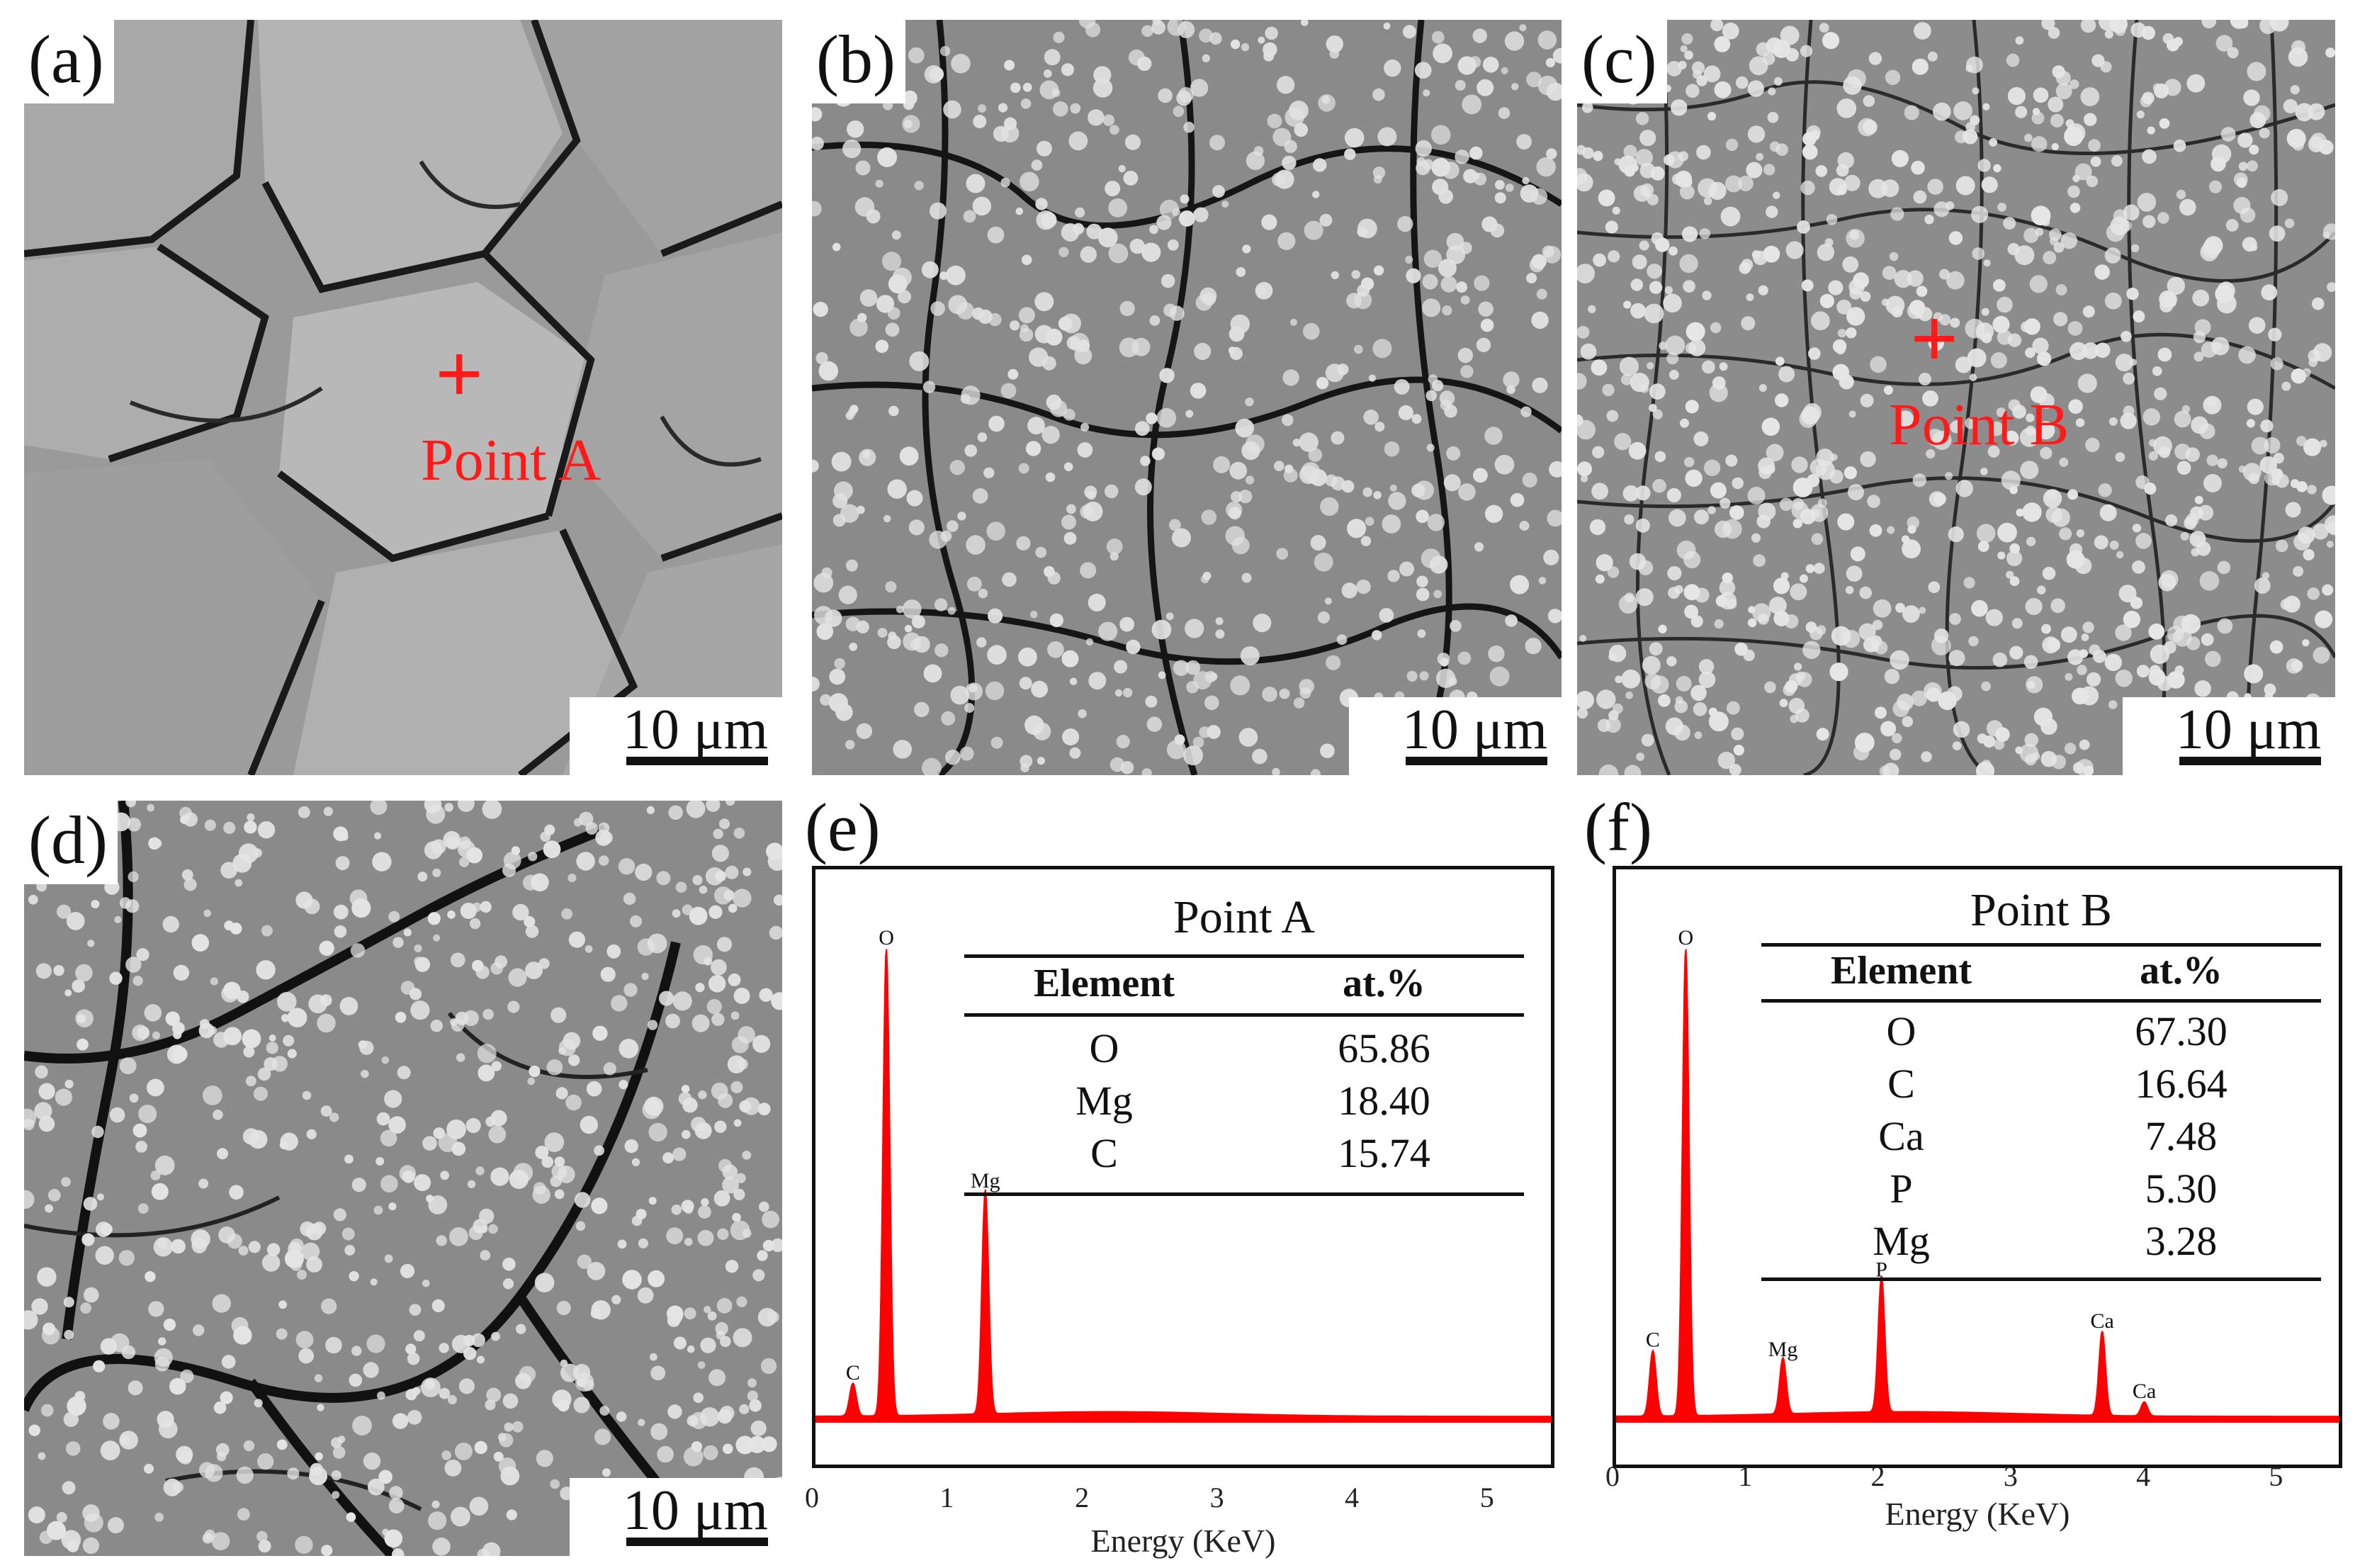  I want to click on panel-label-c: (c), so click(1622, 61).